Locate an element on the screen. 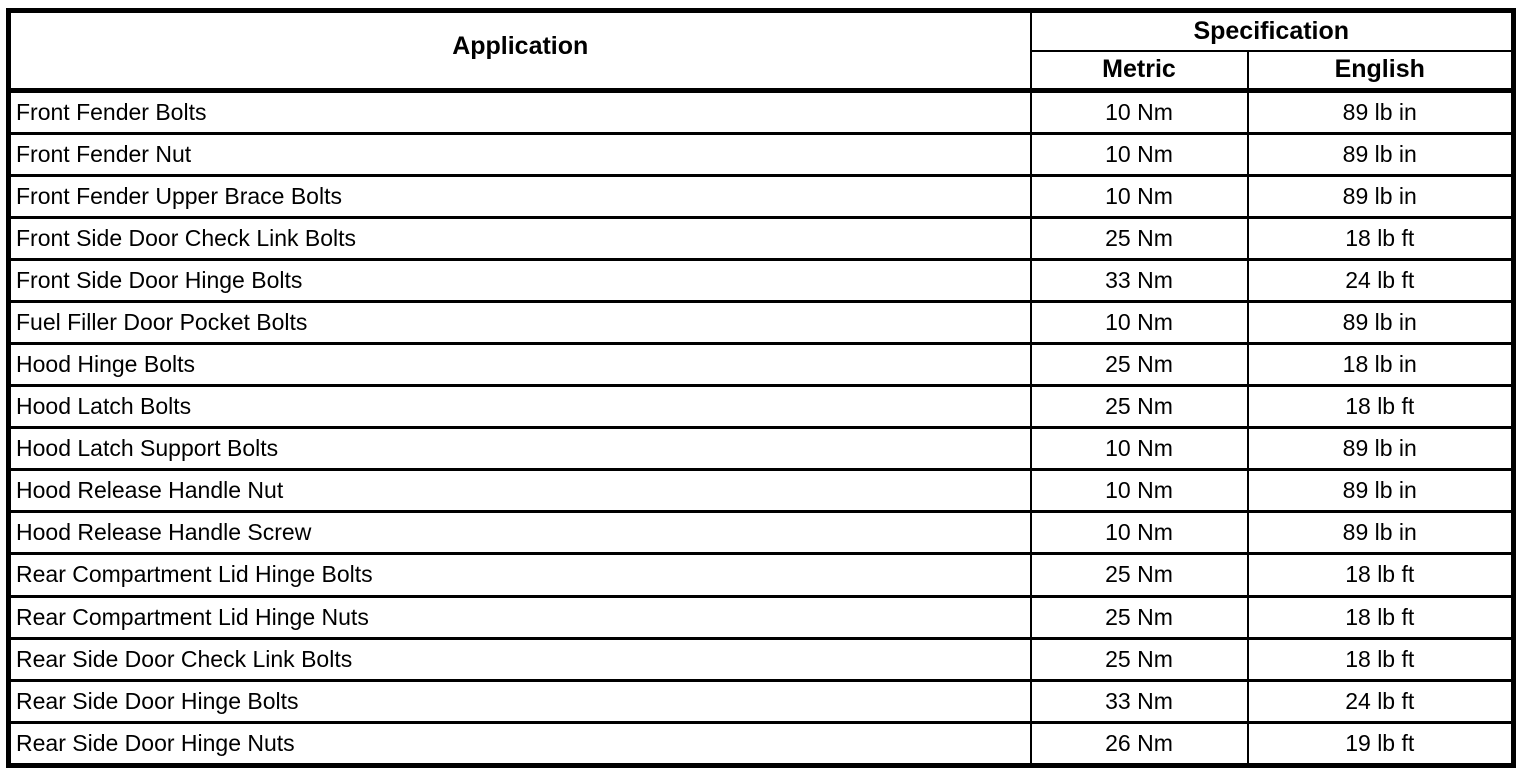 This screenshot has height=776, width=1520. column-header-application: Application is located at coordinates (519, 51).